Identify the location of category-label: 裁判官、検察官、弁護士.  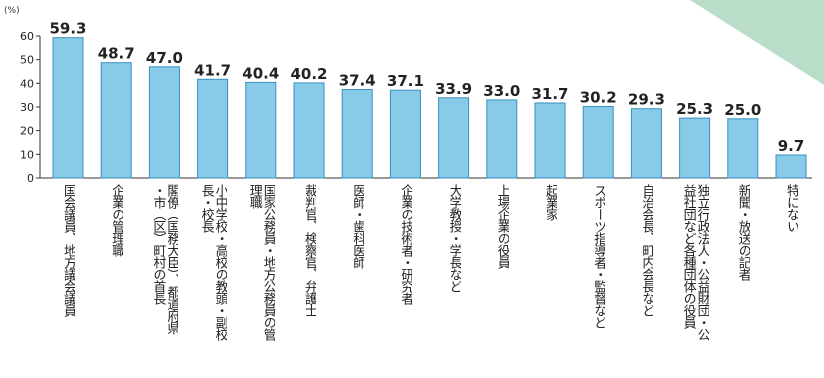
(309, 250).